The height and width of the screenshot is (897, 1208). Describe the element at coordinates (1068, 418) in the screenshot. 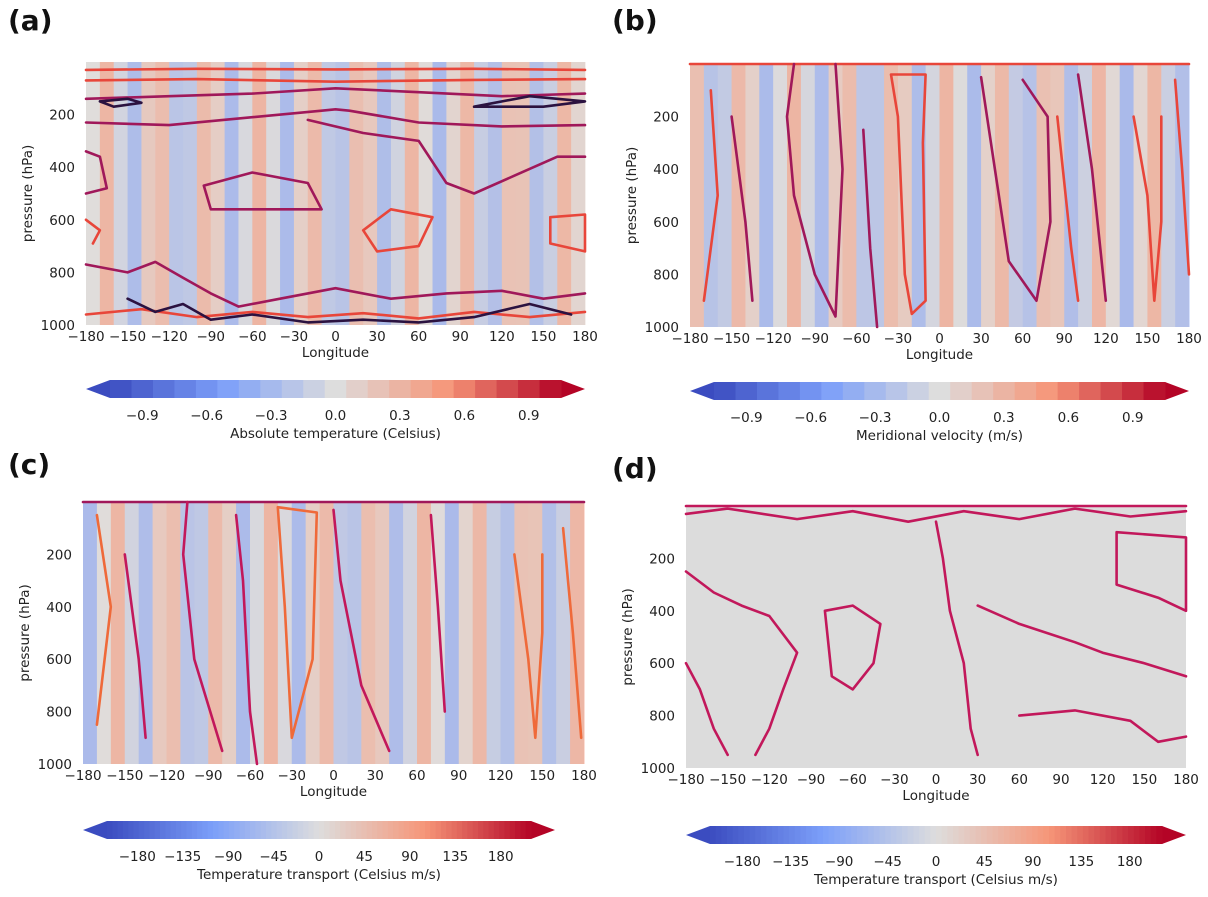

I see `colorbar-tick-label: 0.6` at that location.